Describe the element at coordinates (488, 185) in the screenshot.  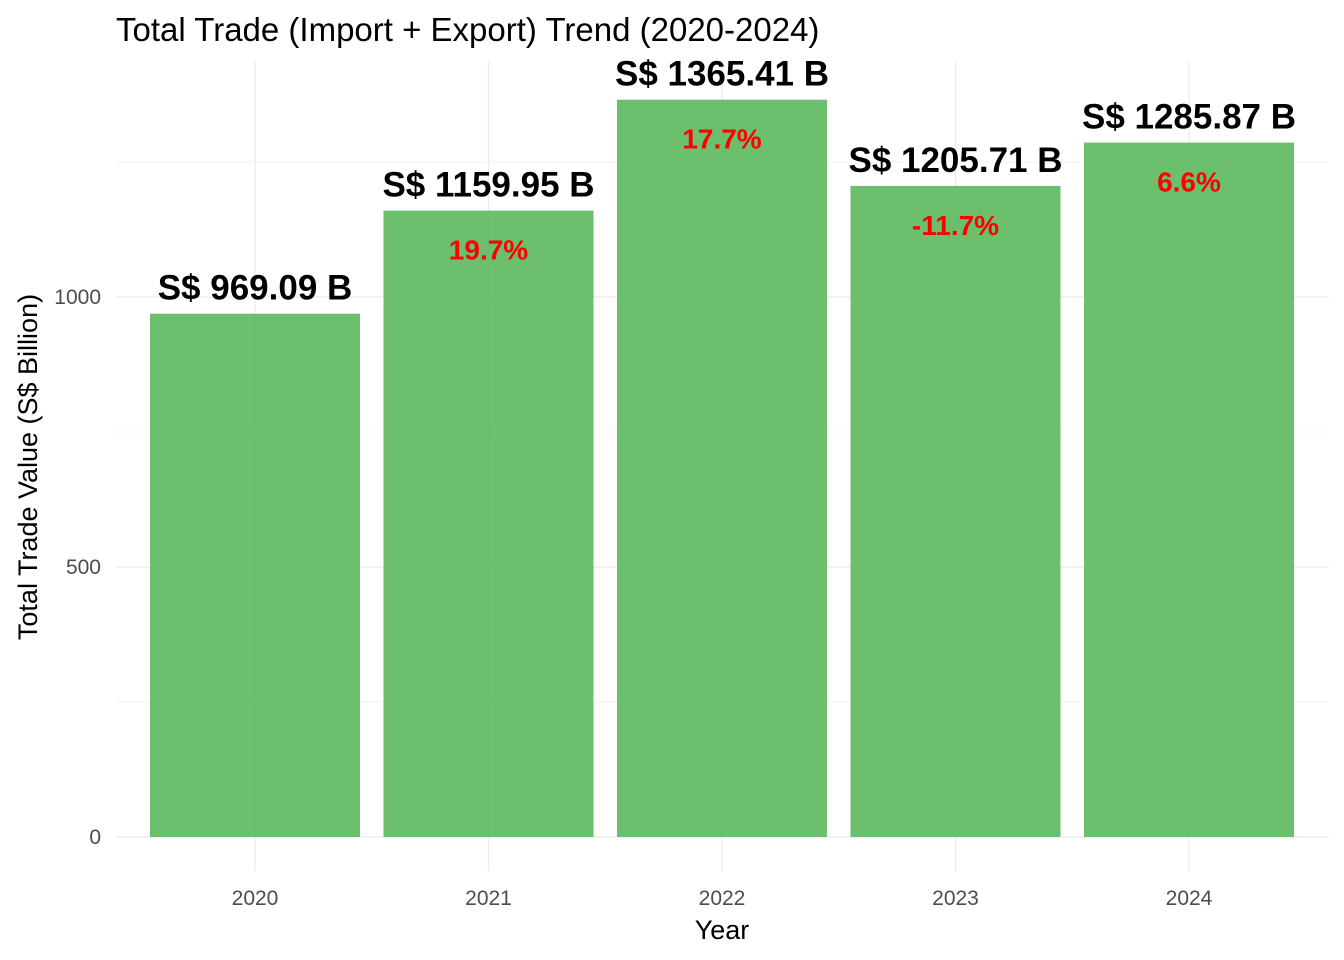
I see `value-label: S$ 1159.95 B` at that location.